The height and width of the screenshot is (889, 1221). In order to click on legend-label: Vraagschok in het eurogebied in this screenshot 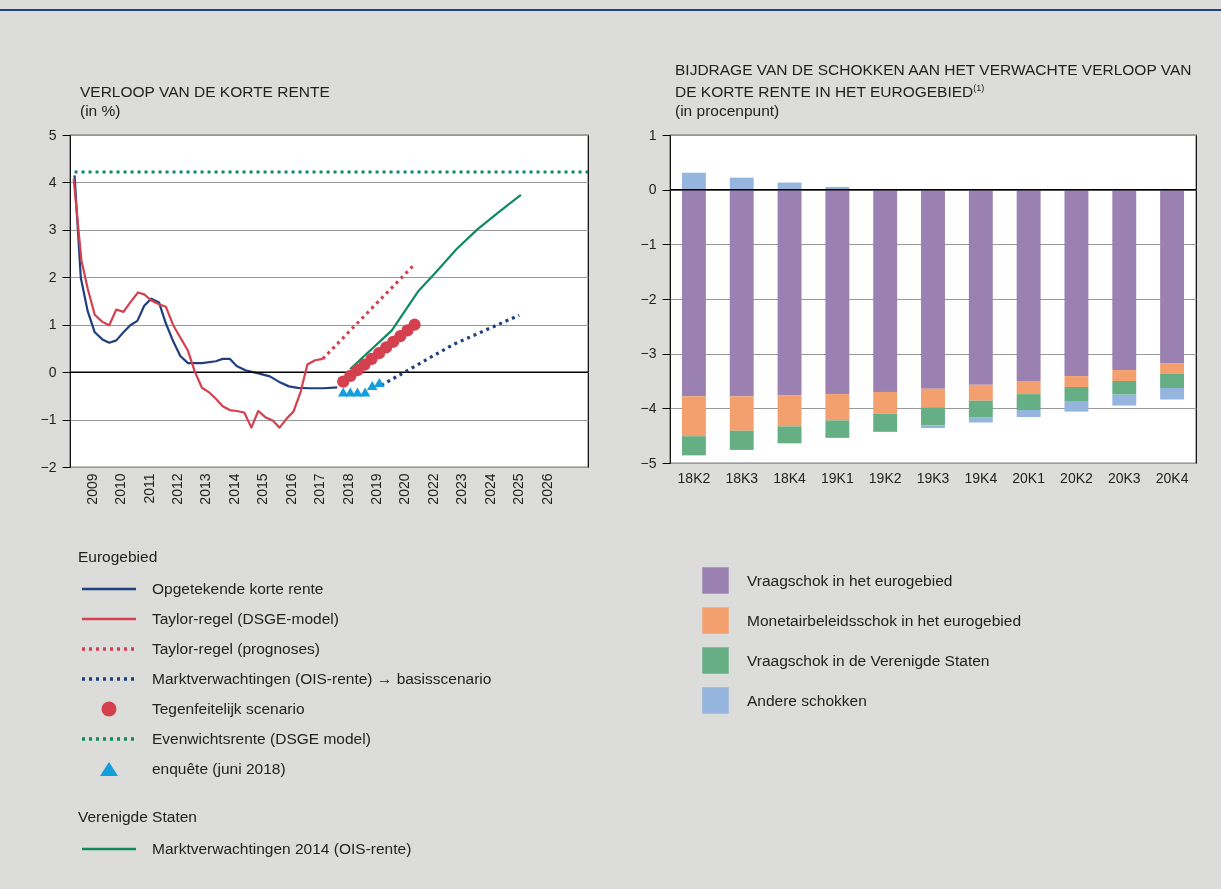, I will do `click(850, 580)`.